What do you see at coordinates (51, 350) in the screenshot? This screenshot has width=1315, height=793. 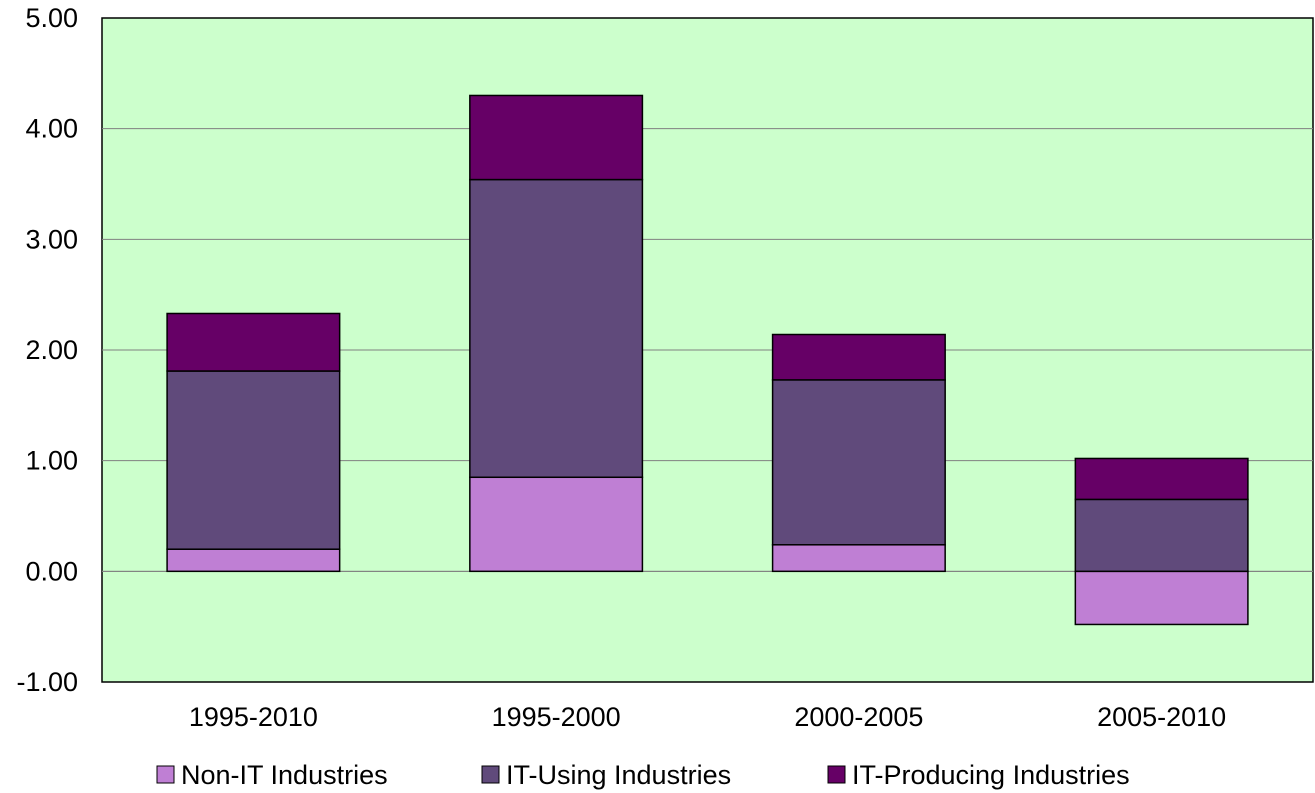 I see `y-tick-label: 2.00` at bounding box center [51, 350].